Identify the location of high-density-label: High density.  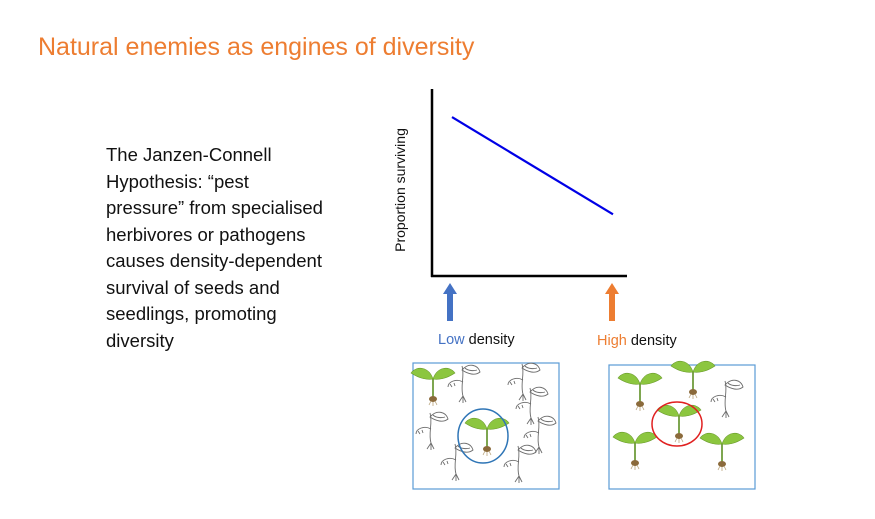
(637, 341).